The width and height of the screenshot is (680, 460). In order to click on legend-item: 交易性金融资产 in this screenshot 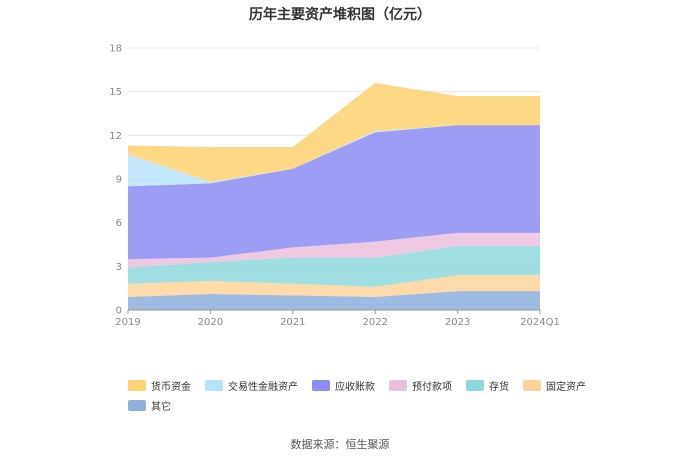, I will do `click(251, 385)`.